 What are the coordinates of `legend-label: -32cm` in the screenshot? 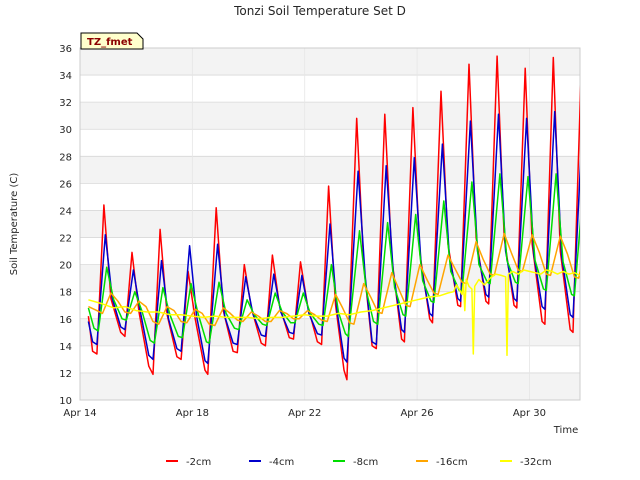 It's located at (536, 462).